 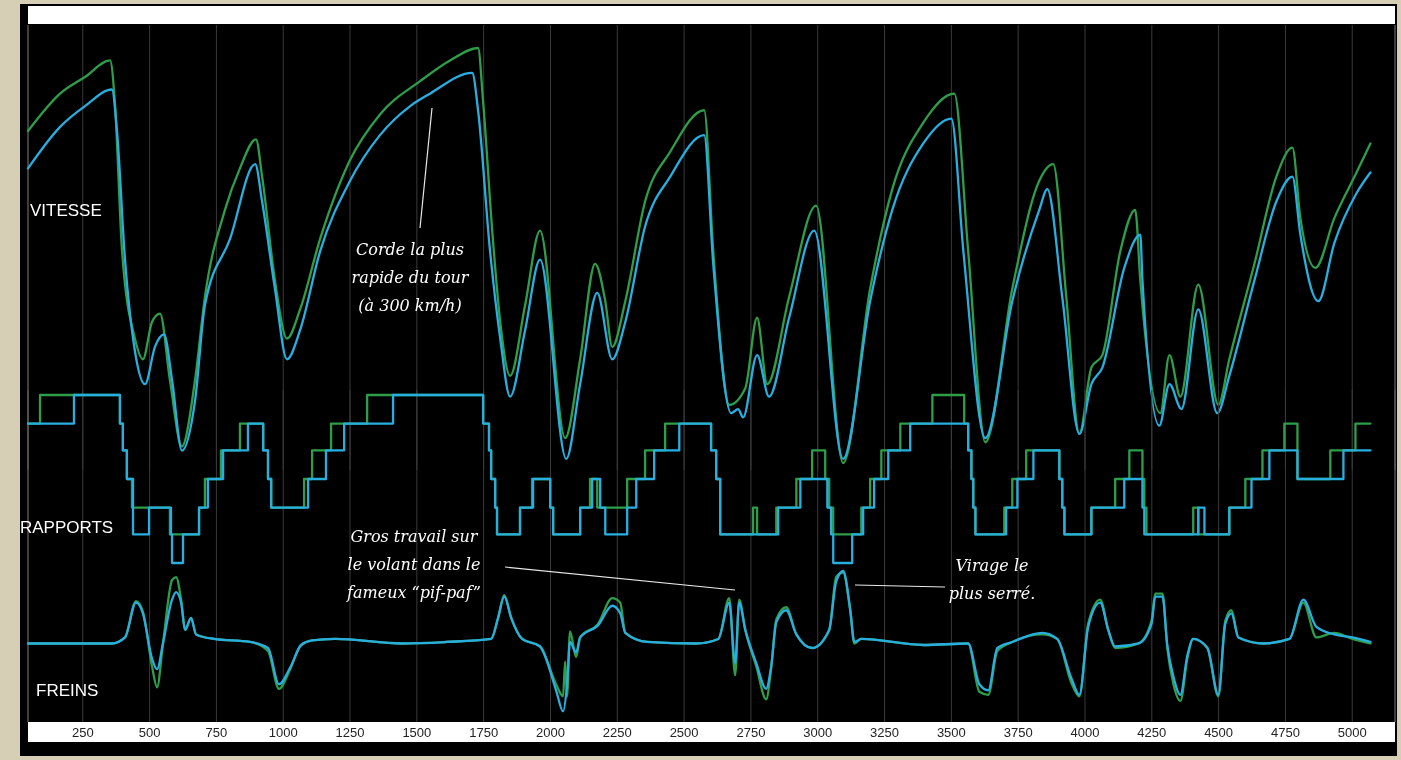 I want to click on x-tick-label: 1750, so click(x=484, y=732).